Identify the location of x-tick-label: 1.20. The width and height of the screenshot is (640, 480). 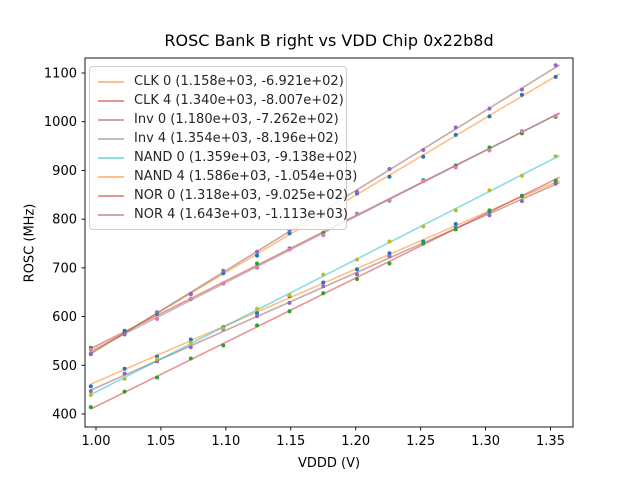
(355, 441).